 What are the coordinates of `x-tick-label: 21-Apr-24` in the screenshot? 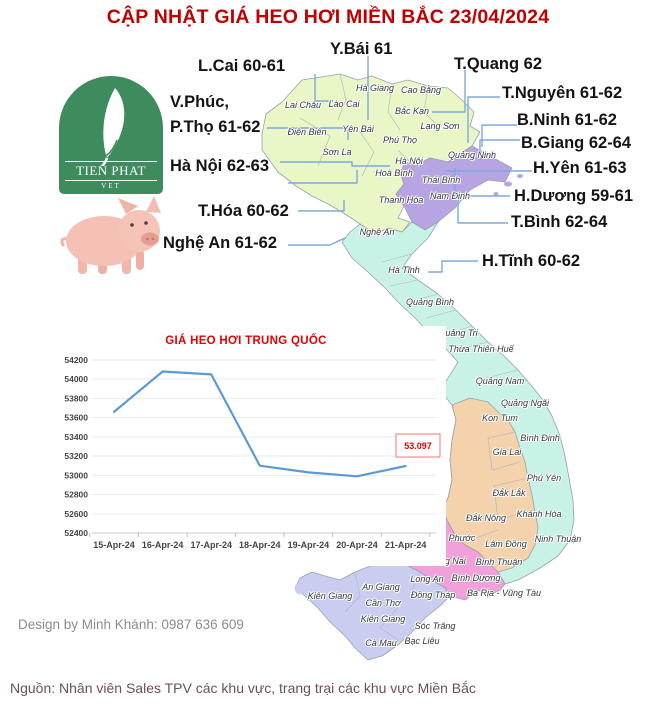 It's located at (406, 545).